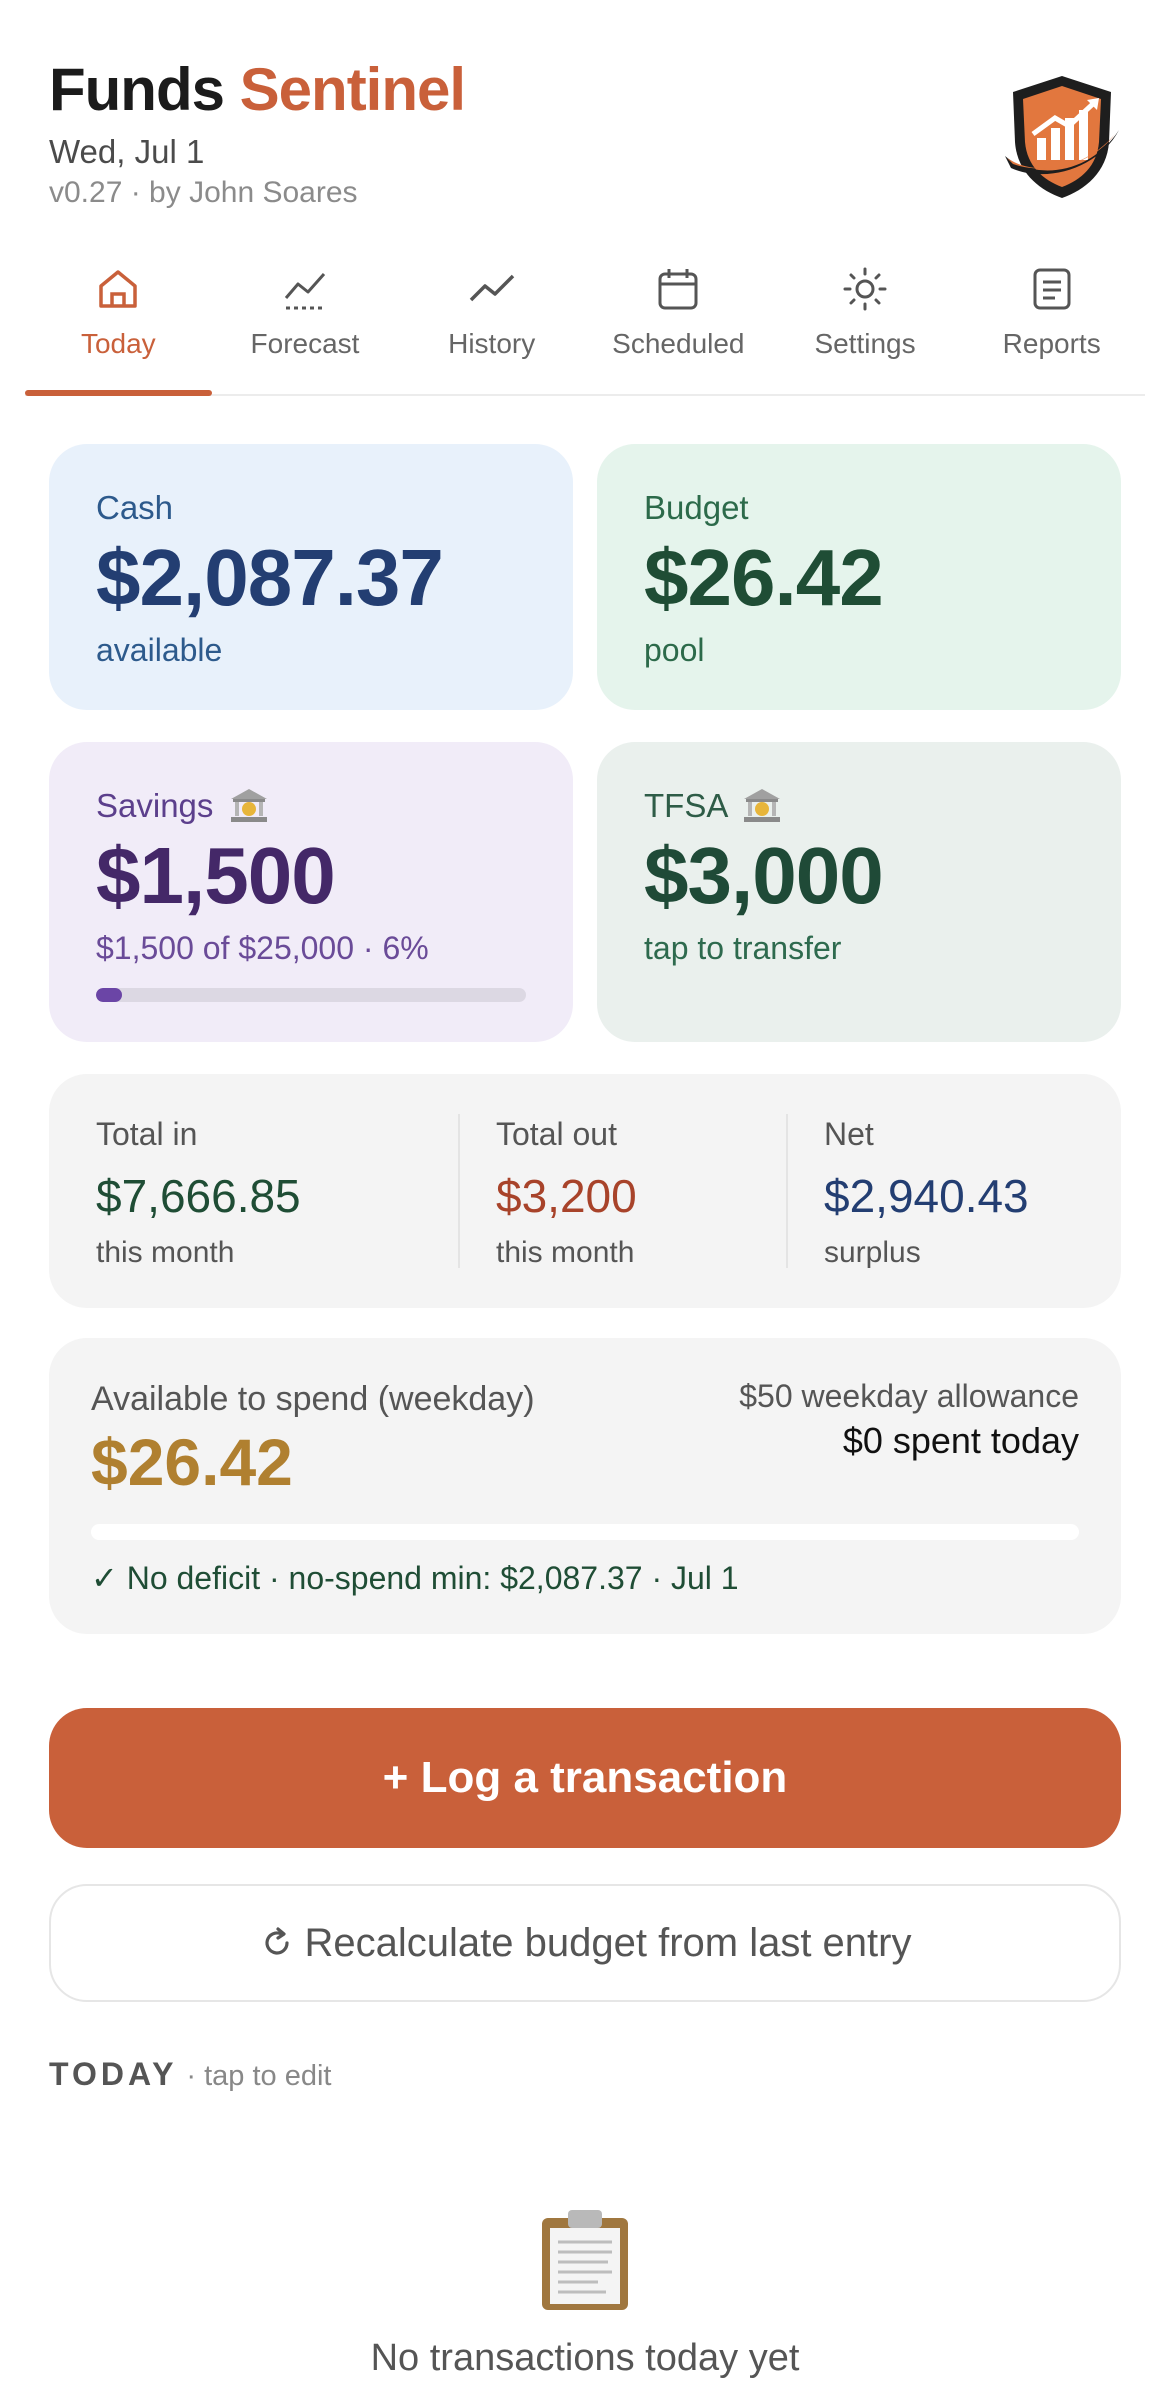 This screenshot has height=2397, width=1170. I want to click on allowance-summary: $50 weekday allowance $0 spent today, so click(909, 1420).